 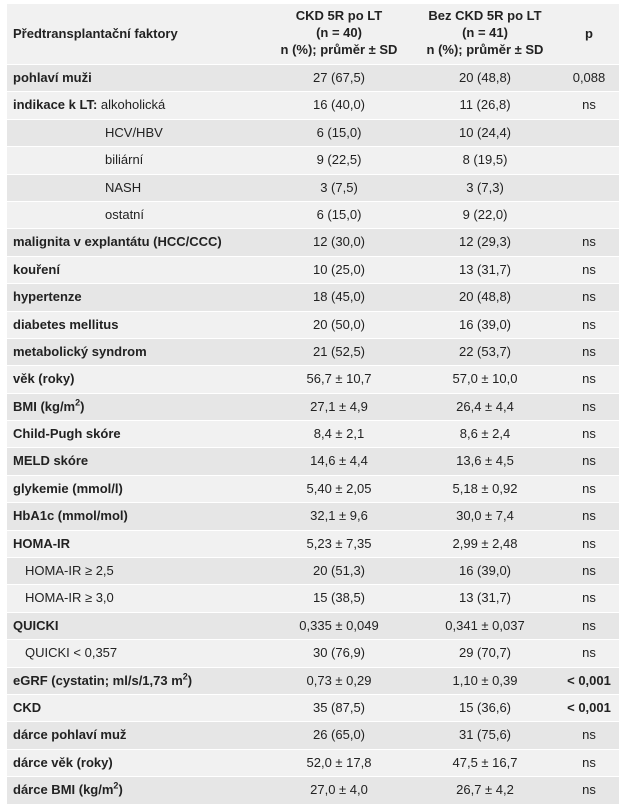 What do you see at coordinates (339, 653) in the screenshot?
I see `value-ckd: 30 (76,9)` at bounding box center [339, 653].